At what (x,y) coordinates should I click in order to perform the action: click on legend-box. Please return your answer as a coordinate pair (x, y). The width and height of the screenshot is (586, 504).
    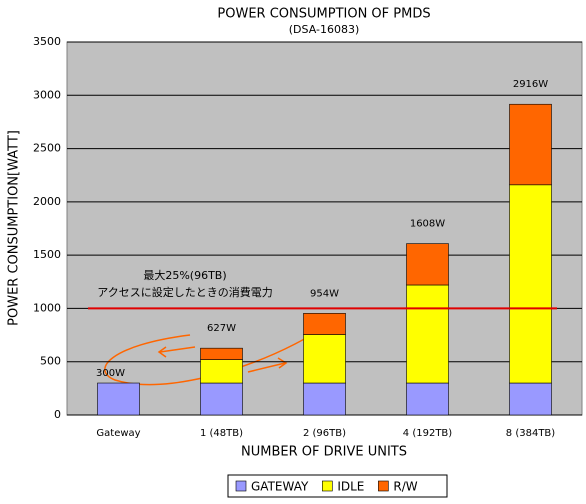
    Looking at the image, I should click on (337, 486).